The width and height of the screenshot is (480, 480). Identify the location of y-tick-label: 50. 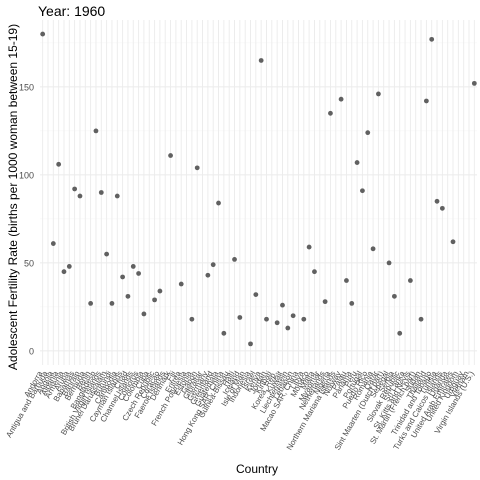
(29, 263).